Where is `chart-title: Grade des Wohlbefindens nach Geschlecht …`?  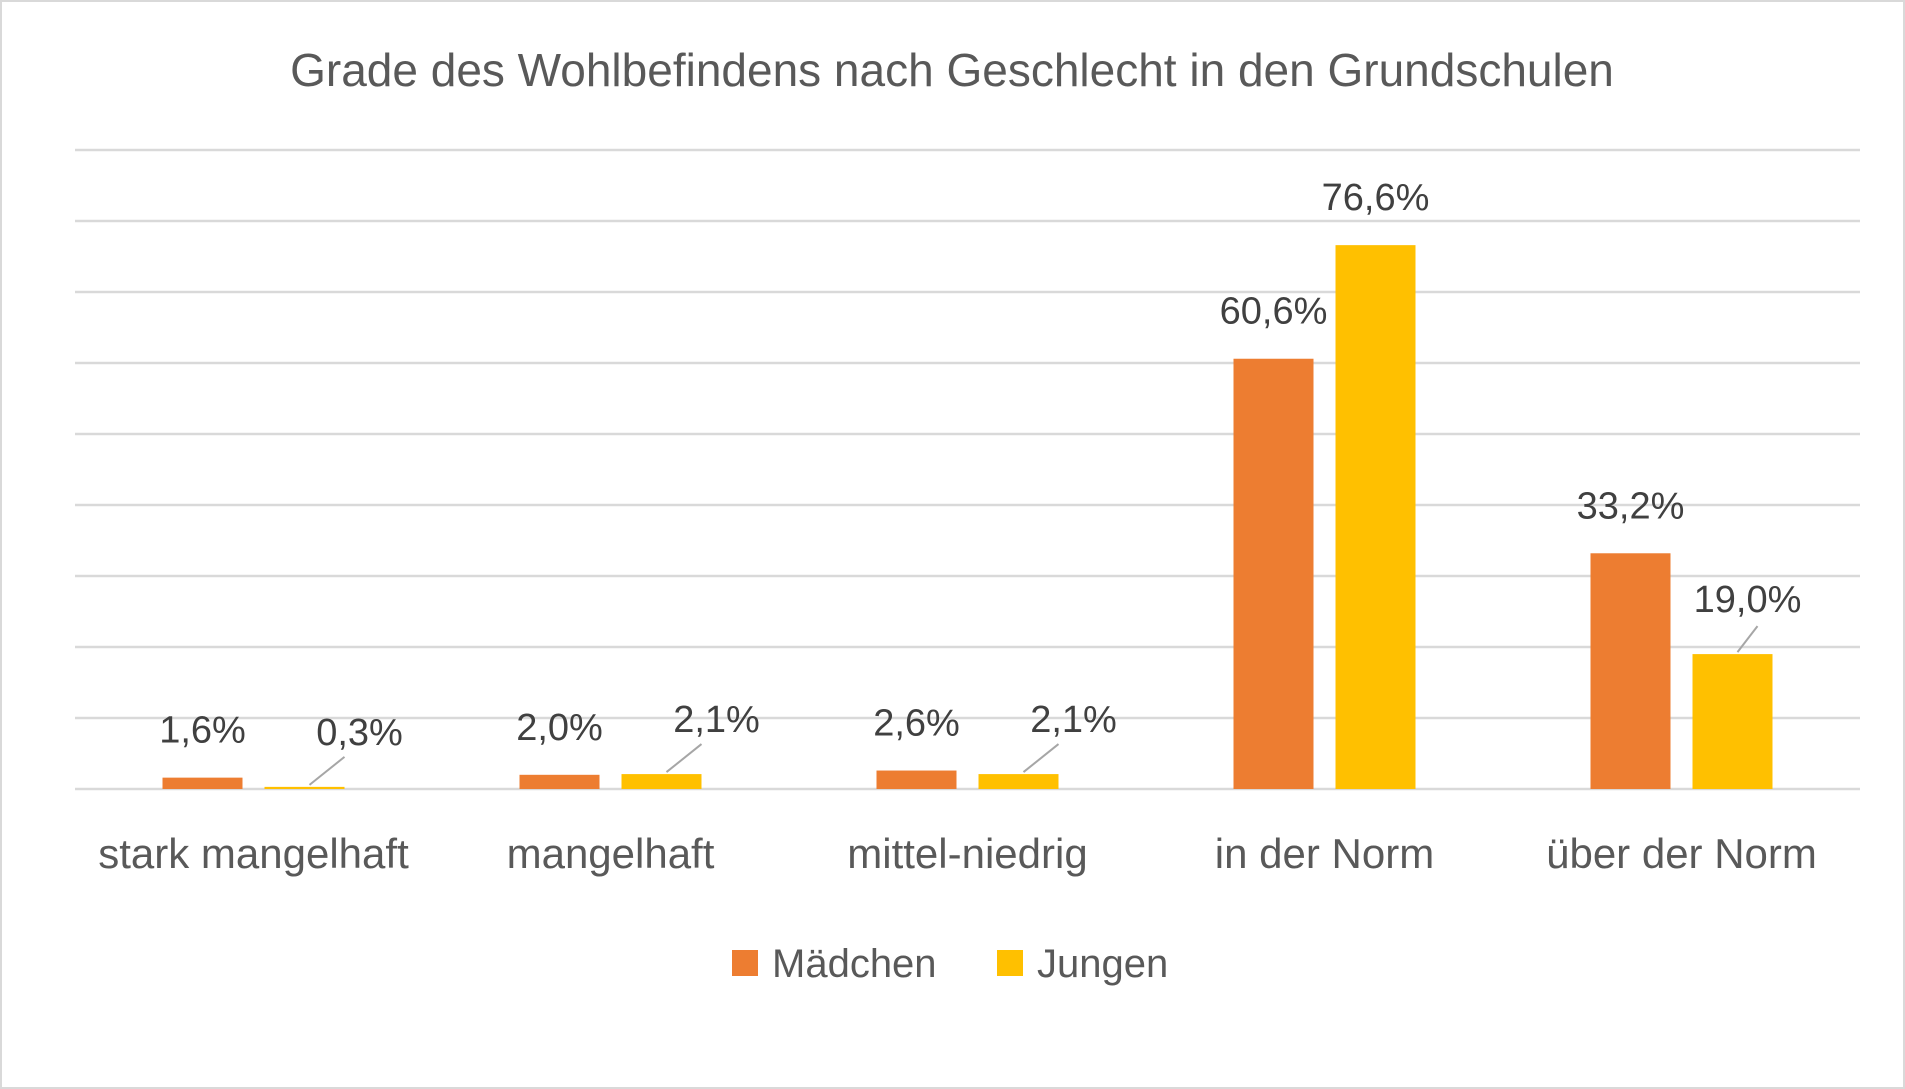
chart-title: Grade des Wohlbefindens nach Geschlecht … is located at coordinates (952, 70).